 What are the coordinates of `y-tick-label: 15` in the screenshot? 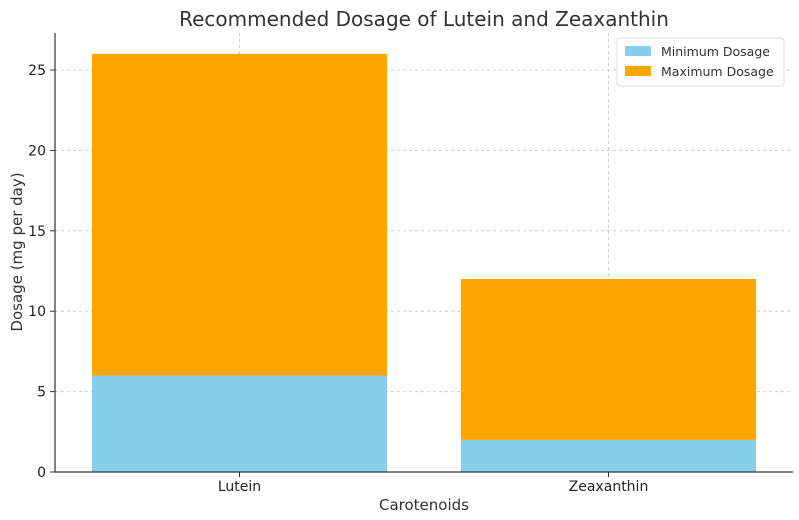 It's located at (37, 232).